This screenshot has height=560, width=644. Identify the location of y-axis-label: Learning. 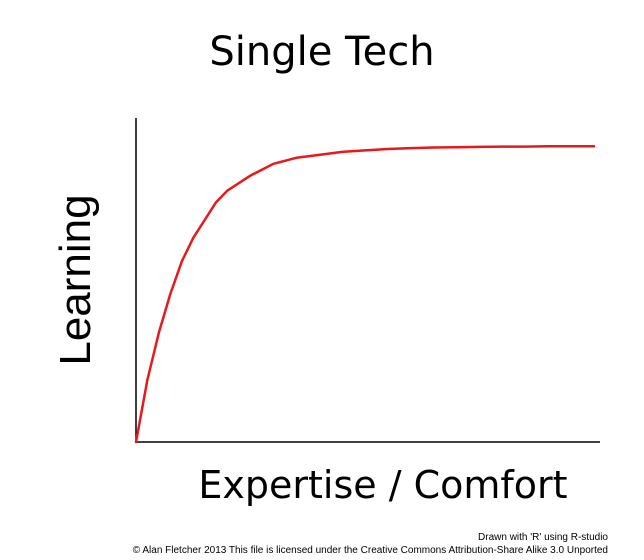
(75, 280).